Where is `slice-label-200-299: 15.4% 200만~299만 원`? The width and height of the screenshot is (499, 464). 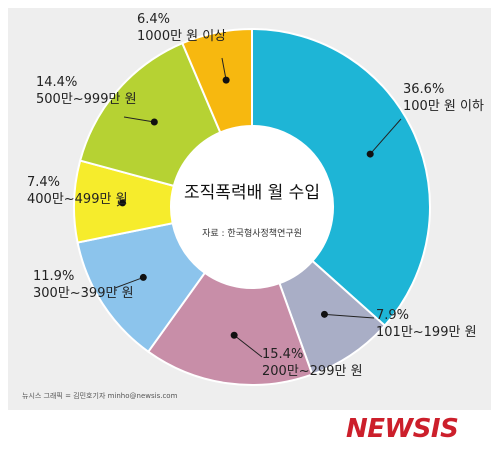 slice-label-200-299: 15.4% 200만~299만 원 is located at coordinates (312, 363).